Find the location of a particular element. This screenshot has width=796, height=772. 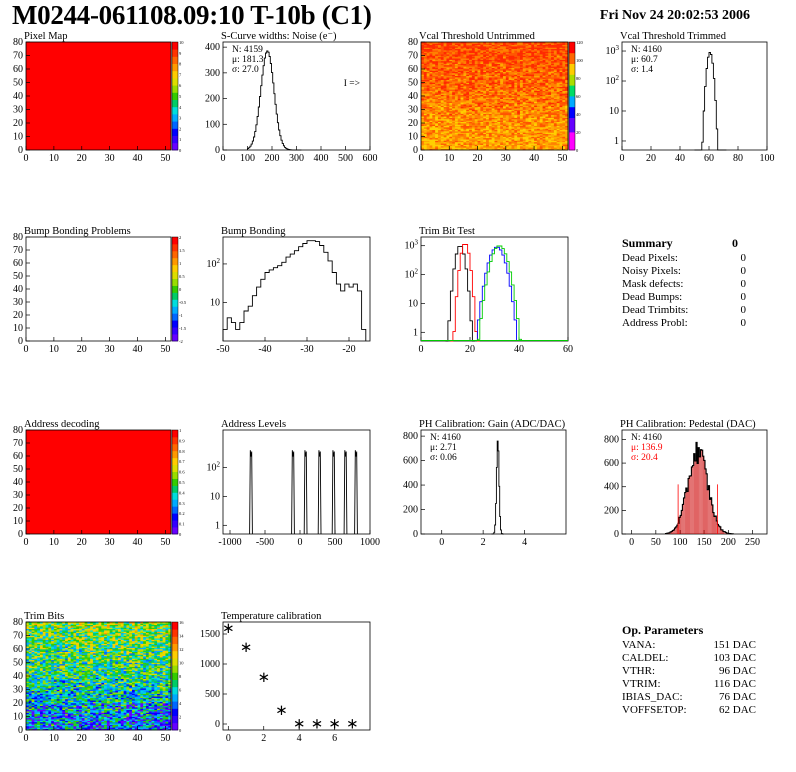

histogram-spike is located at coordinates (333, 492).